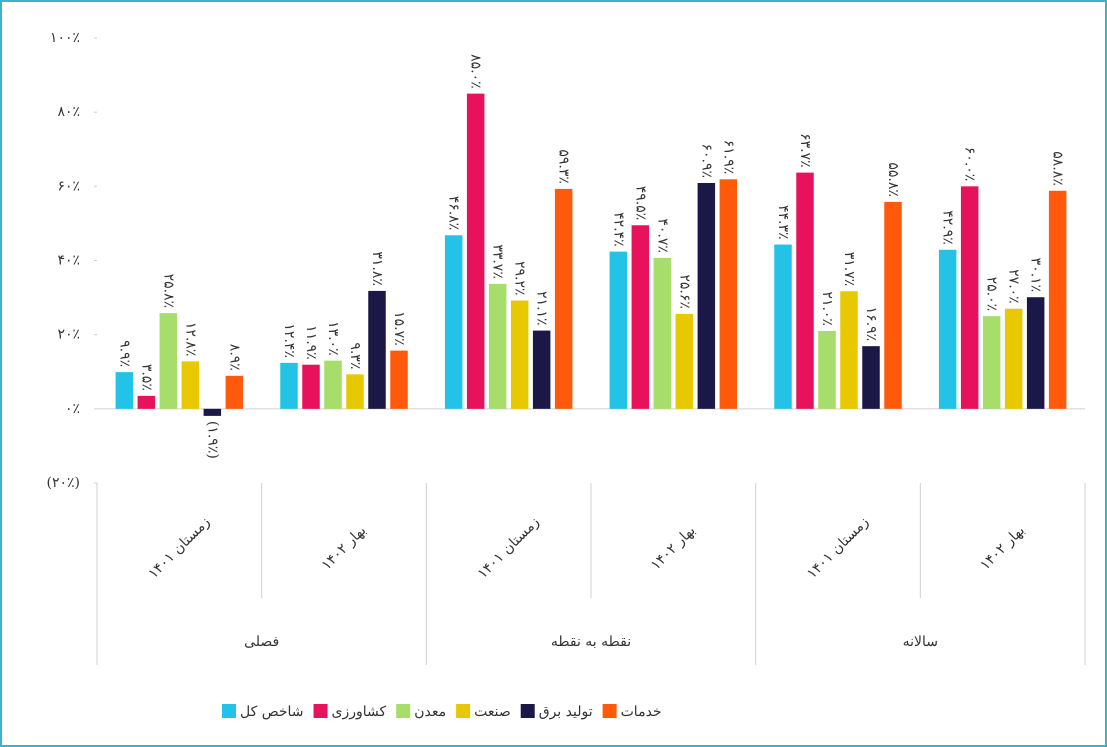 The image size is (1107, 747). Describe the element at coordinates (261, 642) in the screenshot. I see `group-label: فصلی` at that location.